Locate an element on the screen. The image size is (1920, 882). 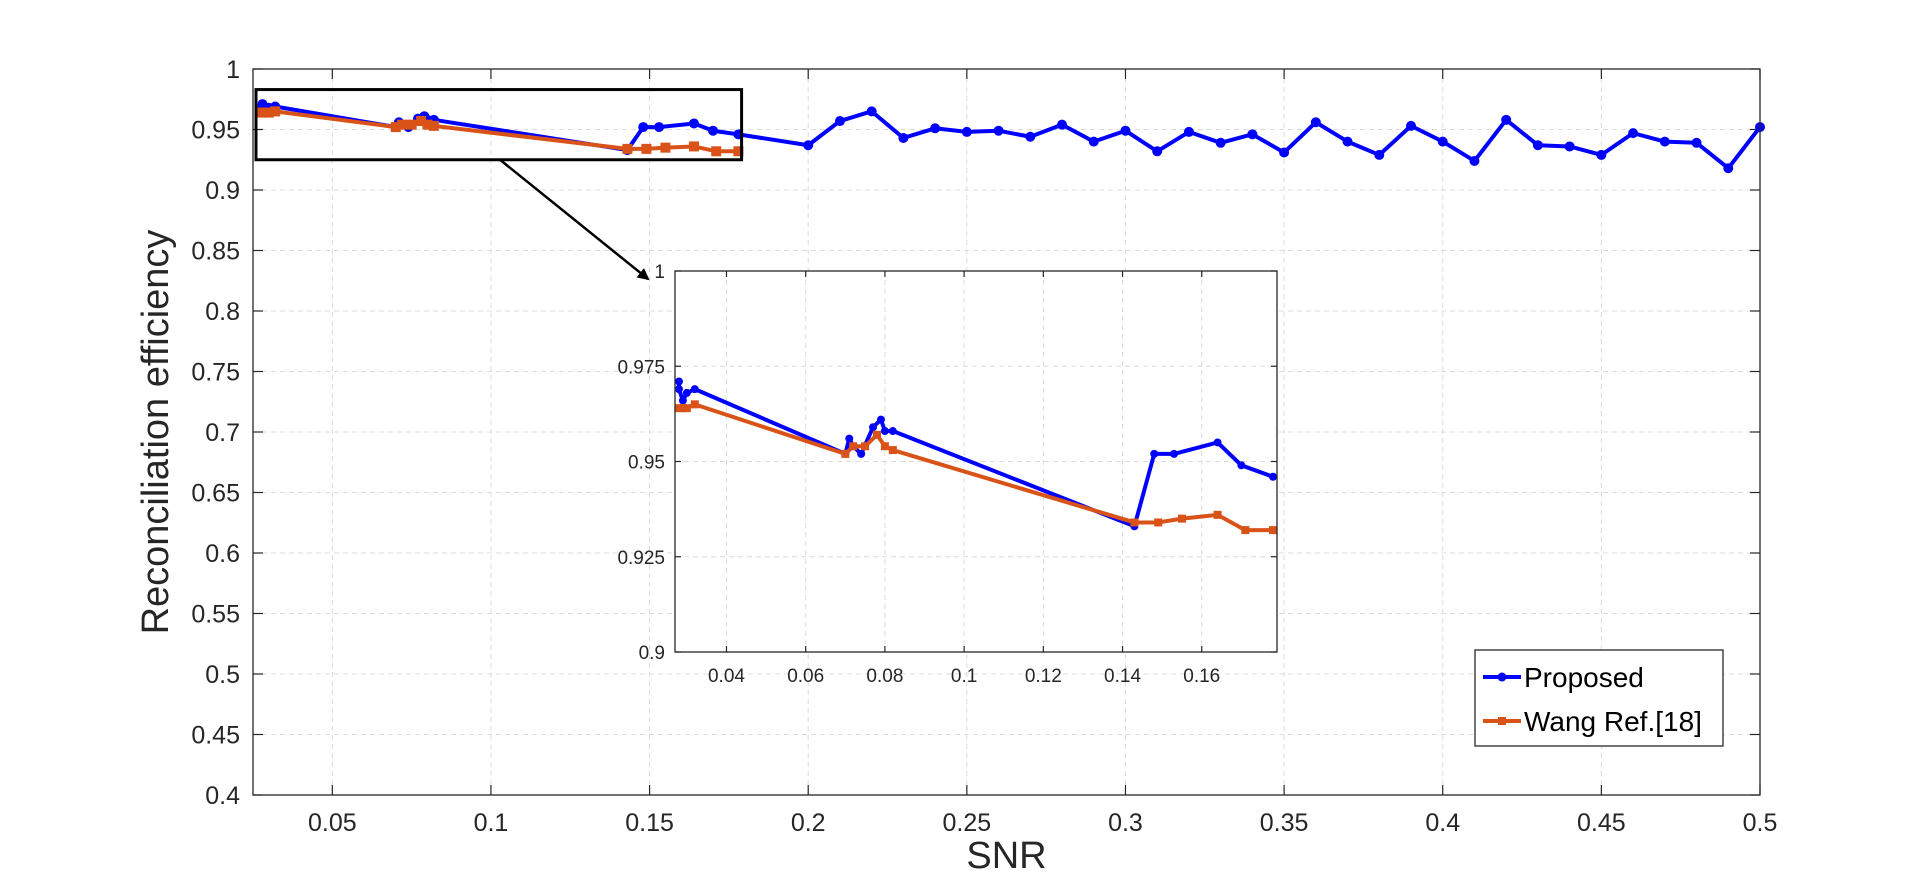
zoom-annotation is located at coordinates (499, 184).